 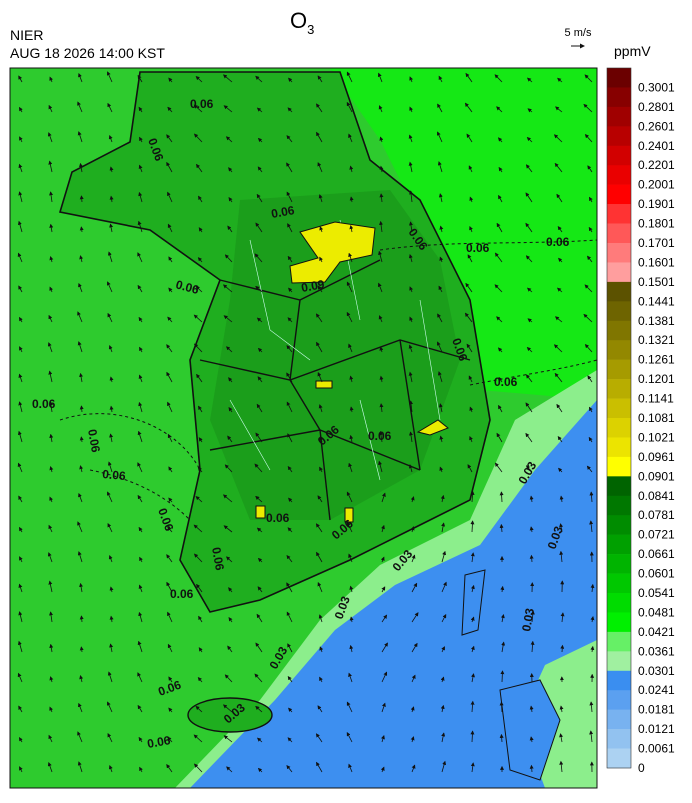 What do you see at coordinates (656, 87) in the screenshot?
I see `colorbar-label: 0.3001` at bounding box center [656, 87].